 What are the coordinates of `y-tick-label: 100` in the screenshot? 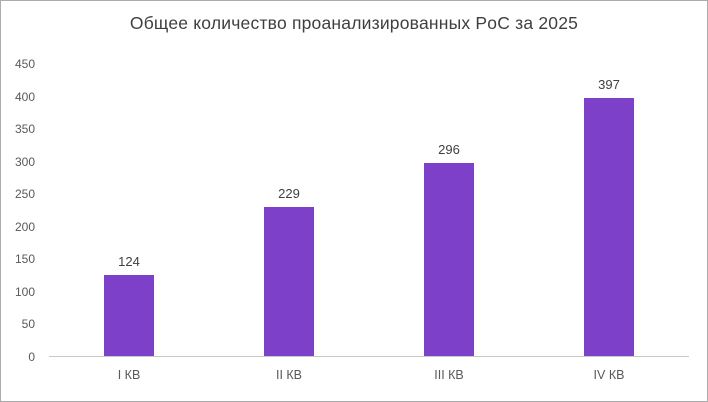 It's located at (24, 291).